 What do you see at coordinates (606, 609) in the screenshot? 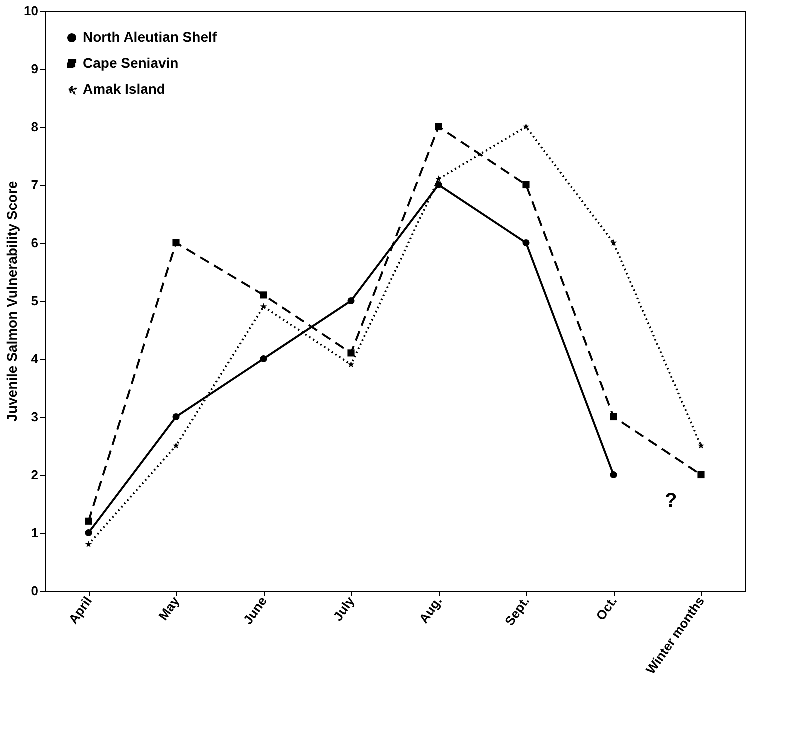
I see `x-tick-label: Oct.` at bounding box center [606, 609].